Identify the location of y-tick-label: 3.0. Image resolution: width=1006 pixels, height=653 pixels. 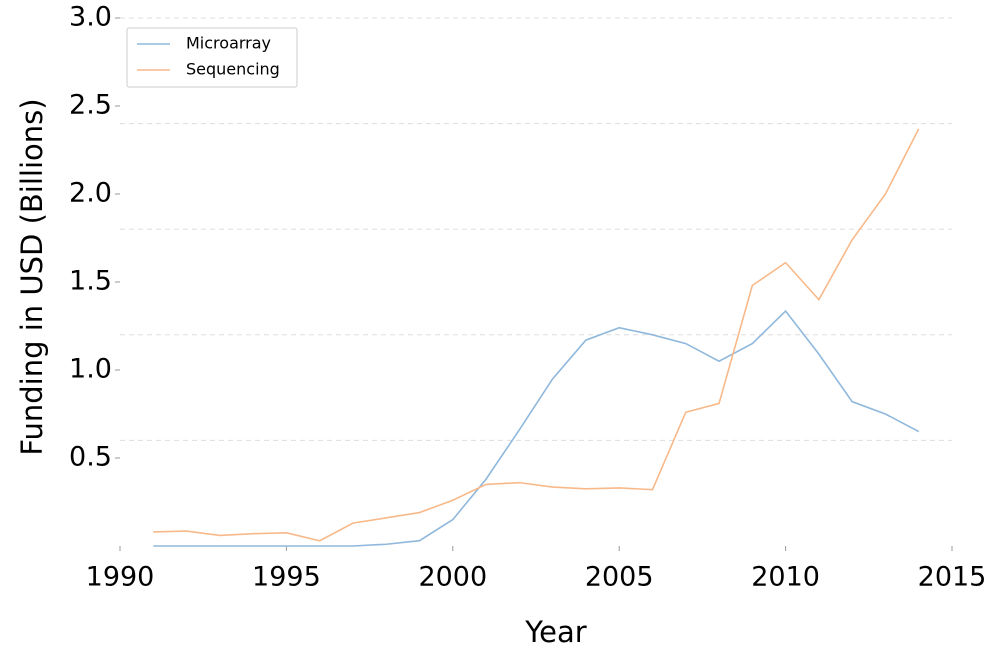
(90, 17).